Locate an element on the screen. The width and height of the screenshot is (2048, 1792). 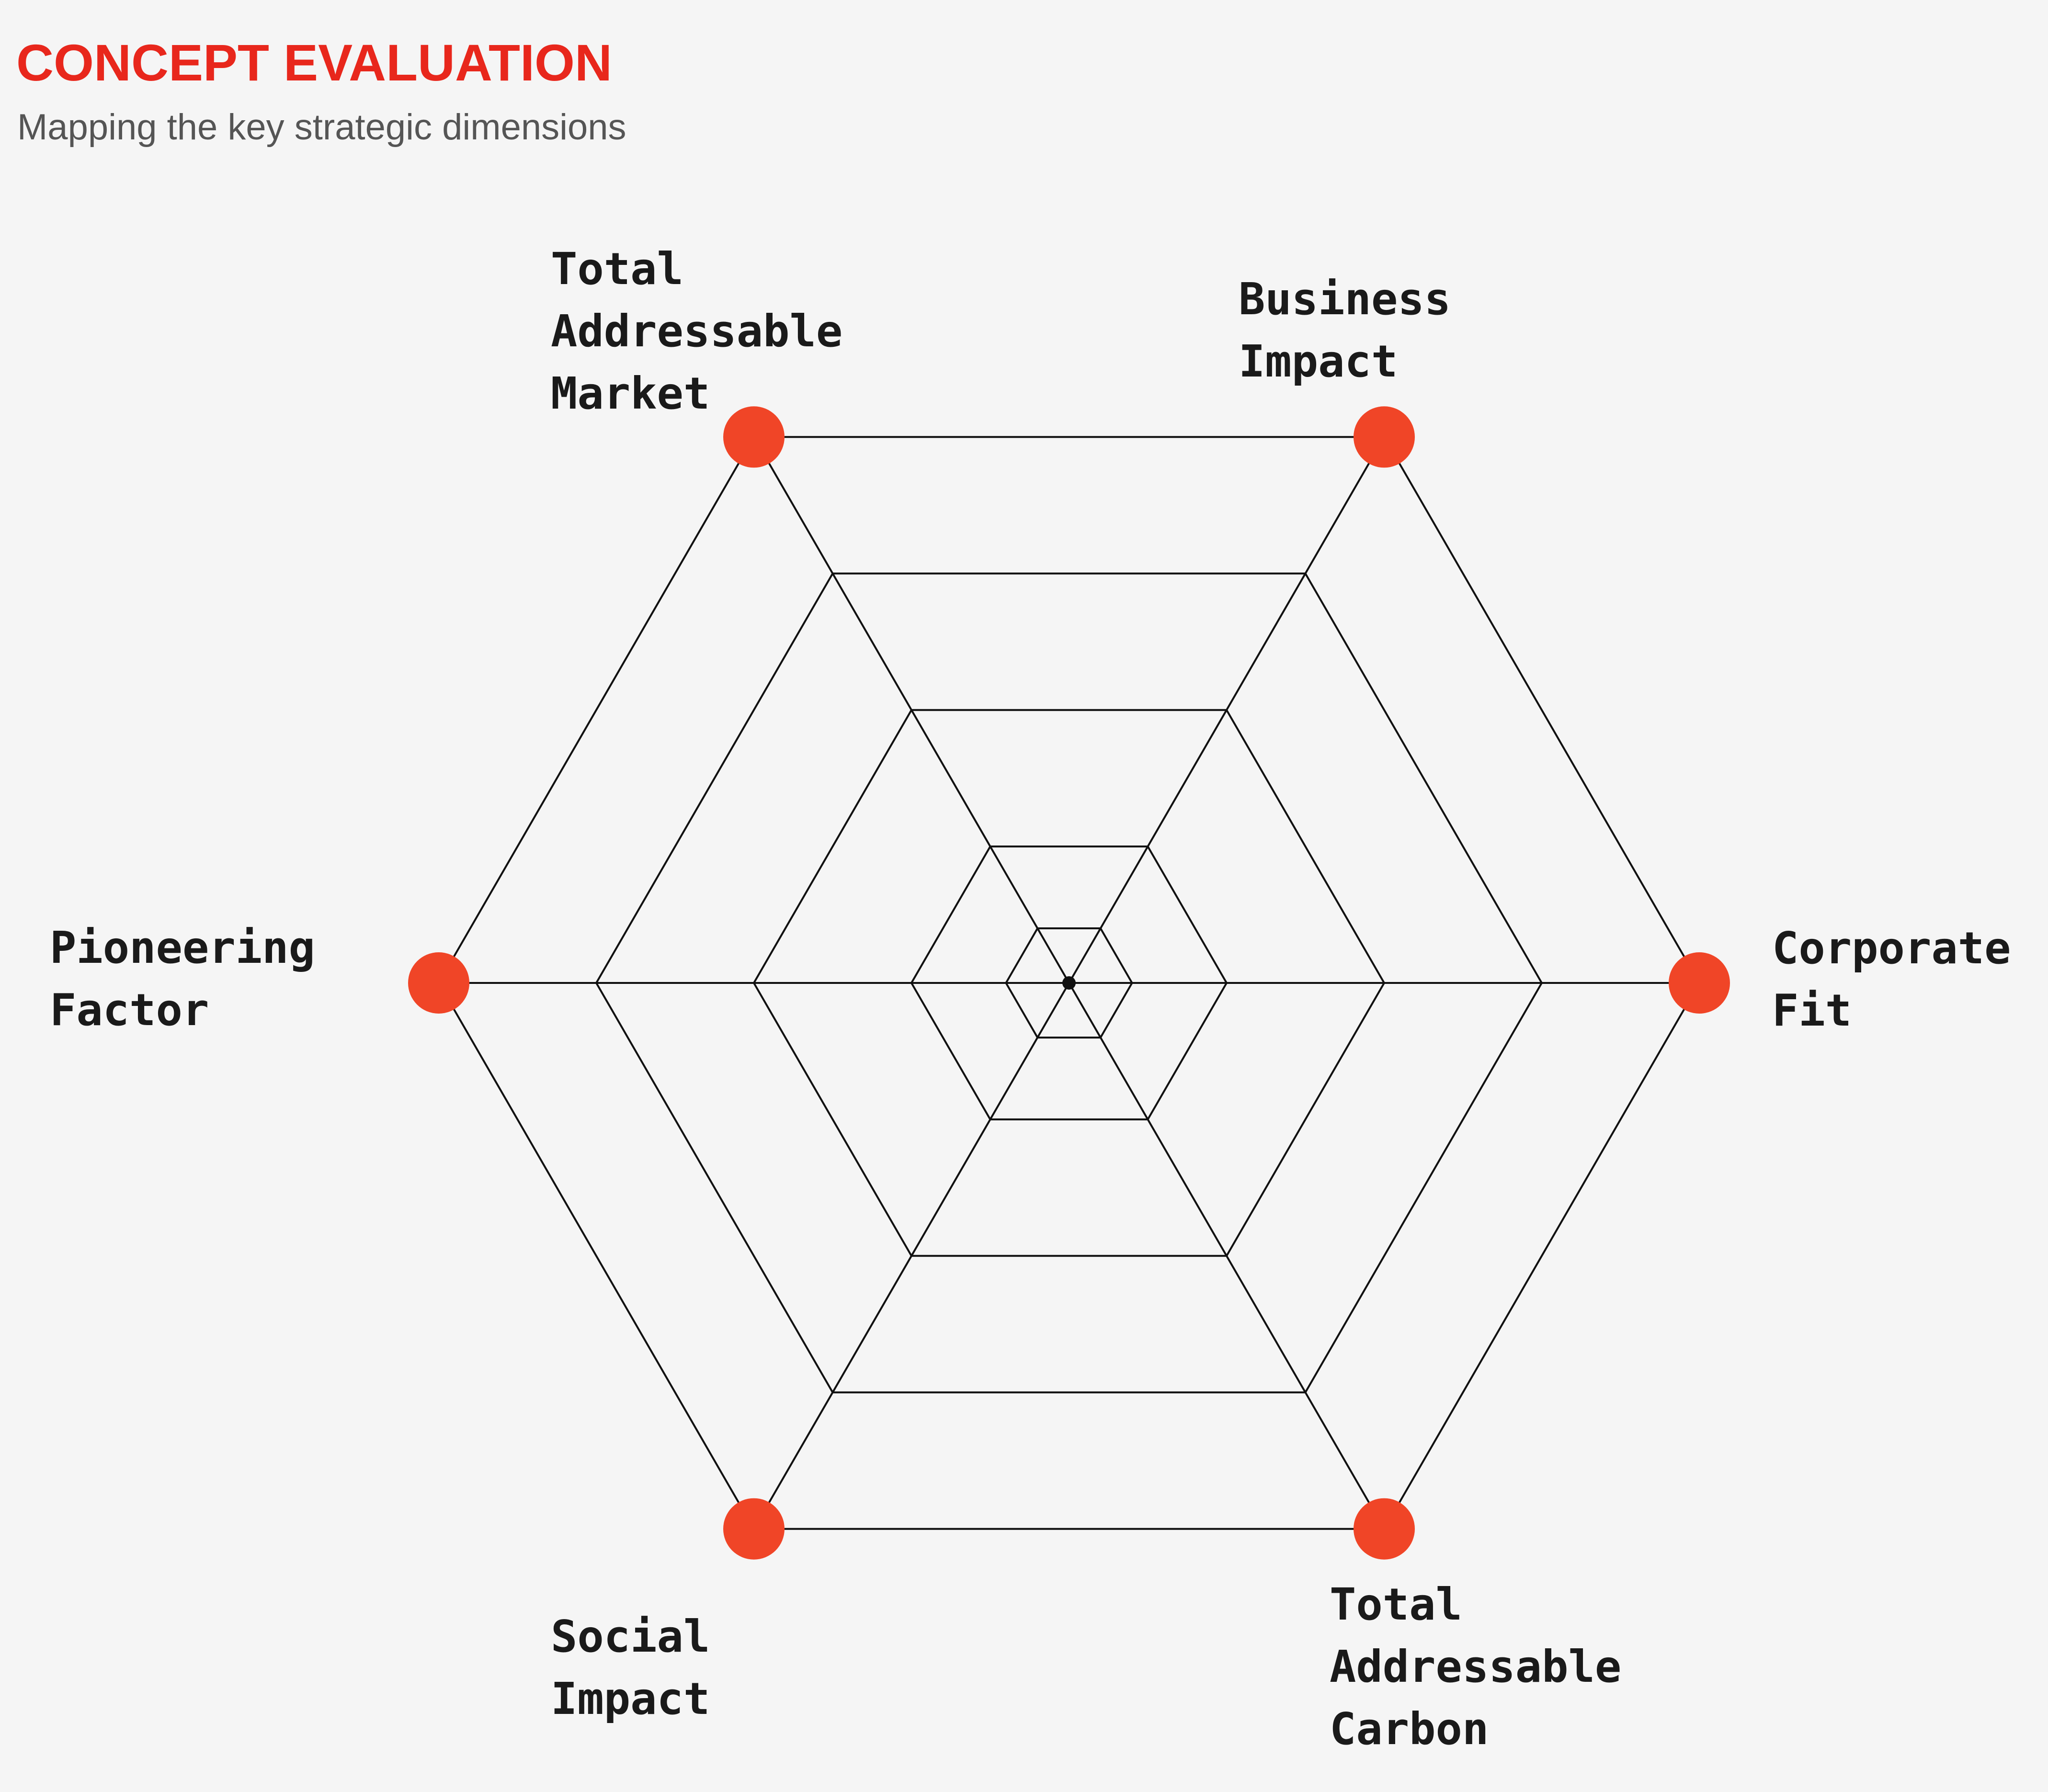
page-subtitle: Mapping the key strategic dimensions is located at coordinates (321, 127).